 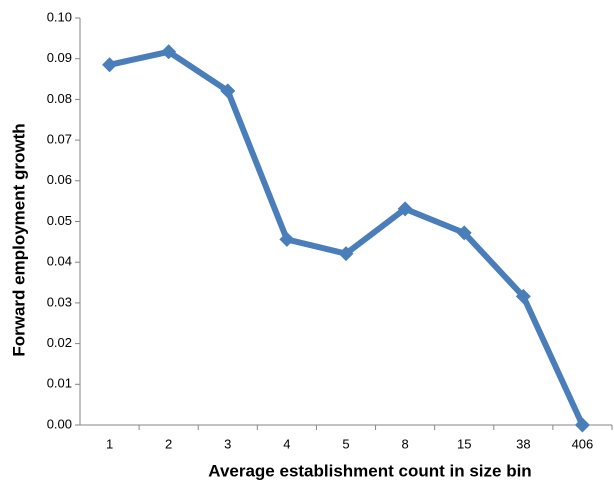 I want to click on x-tick-label: 1, so click(x=109, y=443).